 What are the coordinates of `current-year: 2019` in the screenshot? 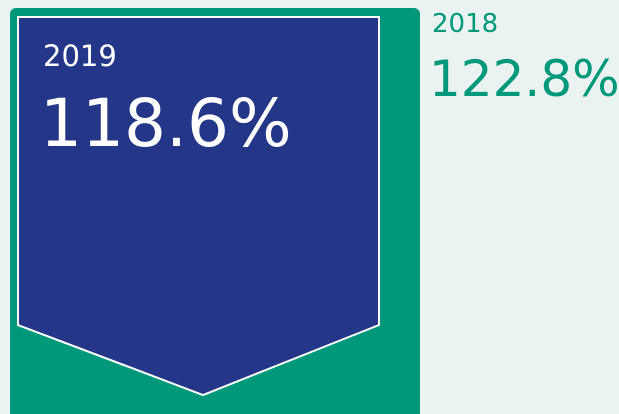 It's located at (80, 56).